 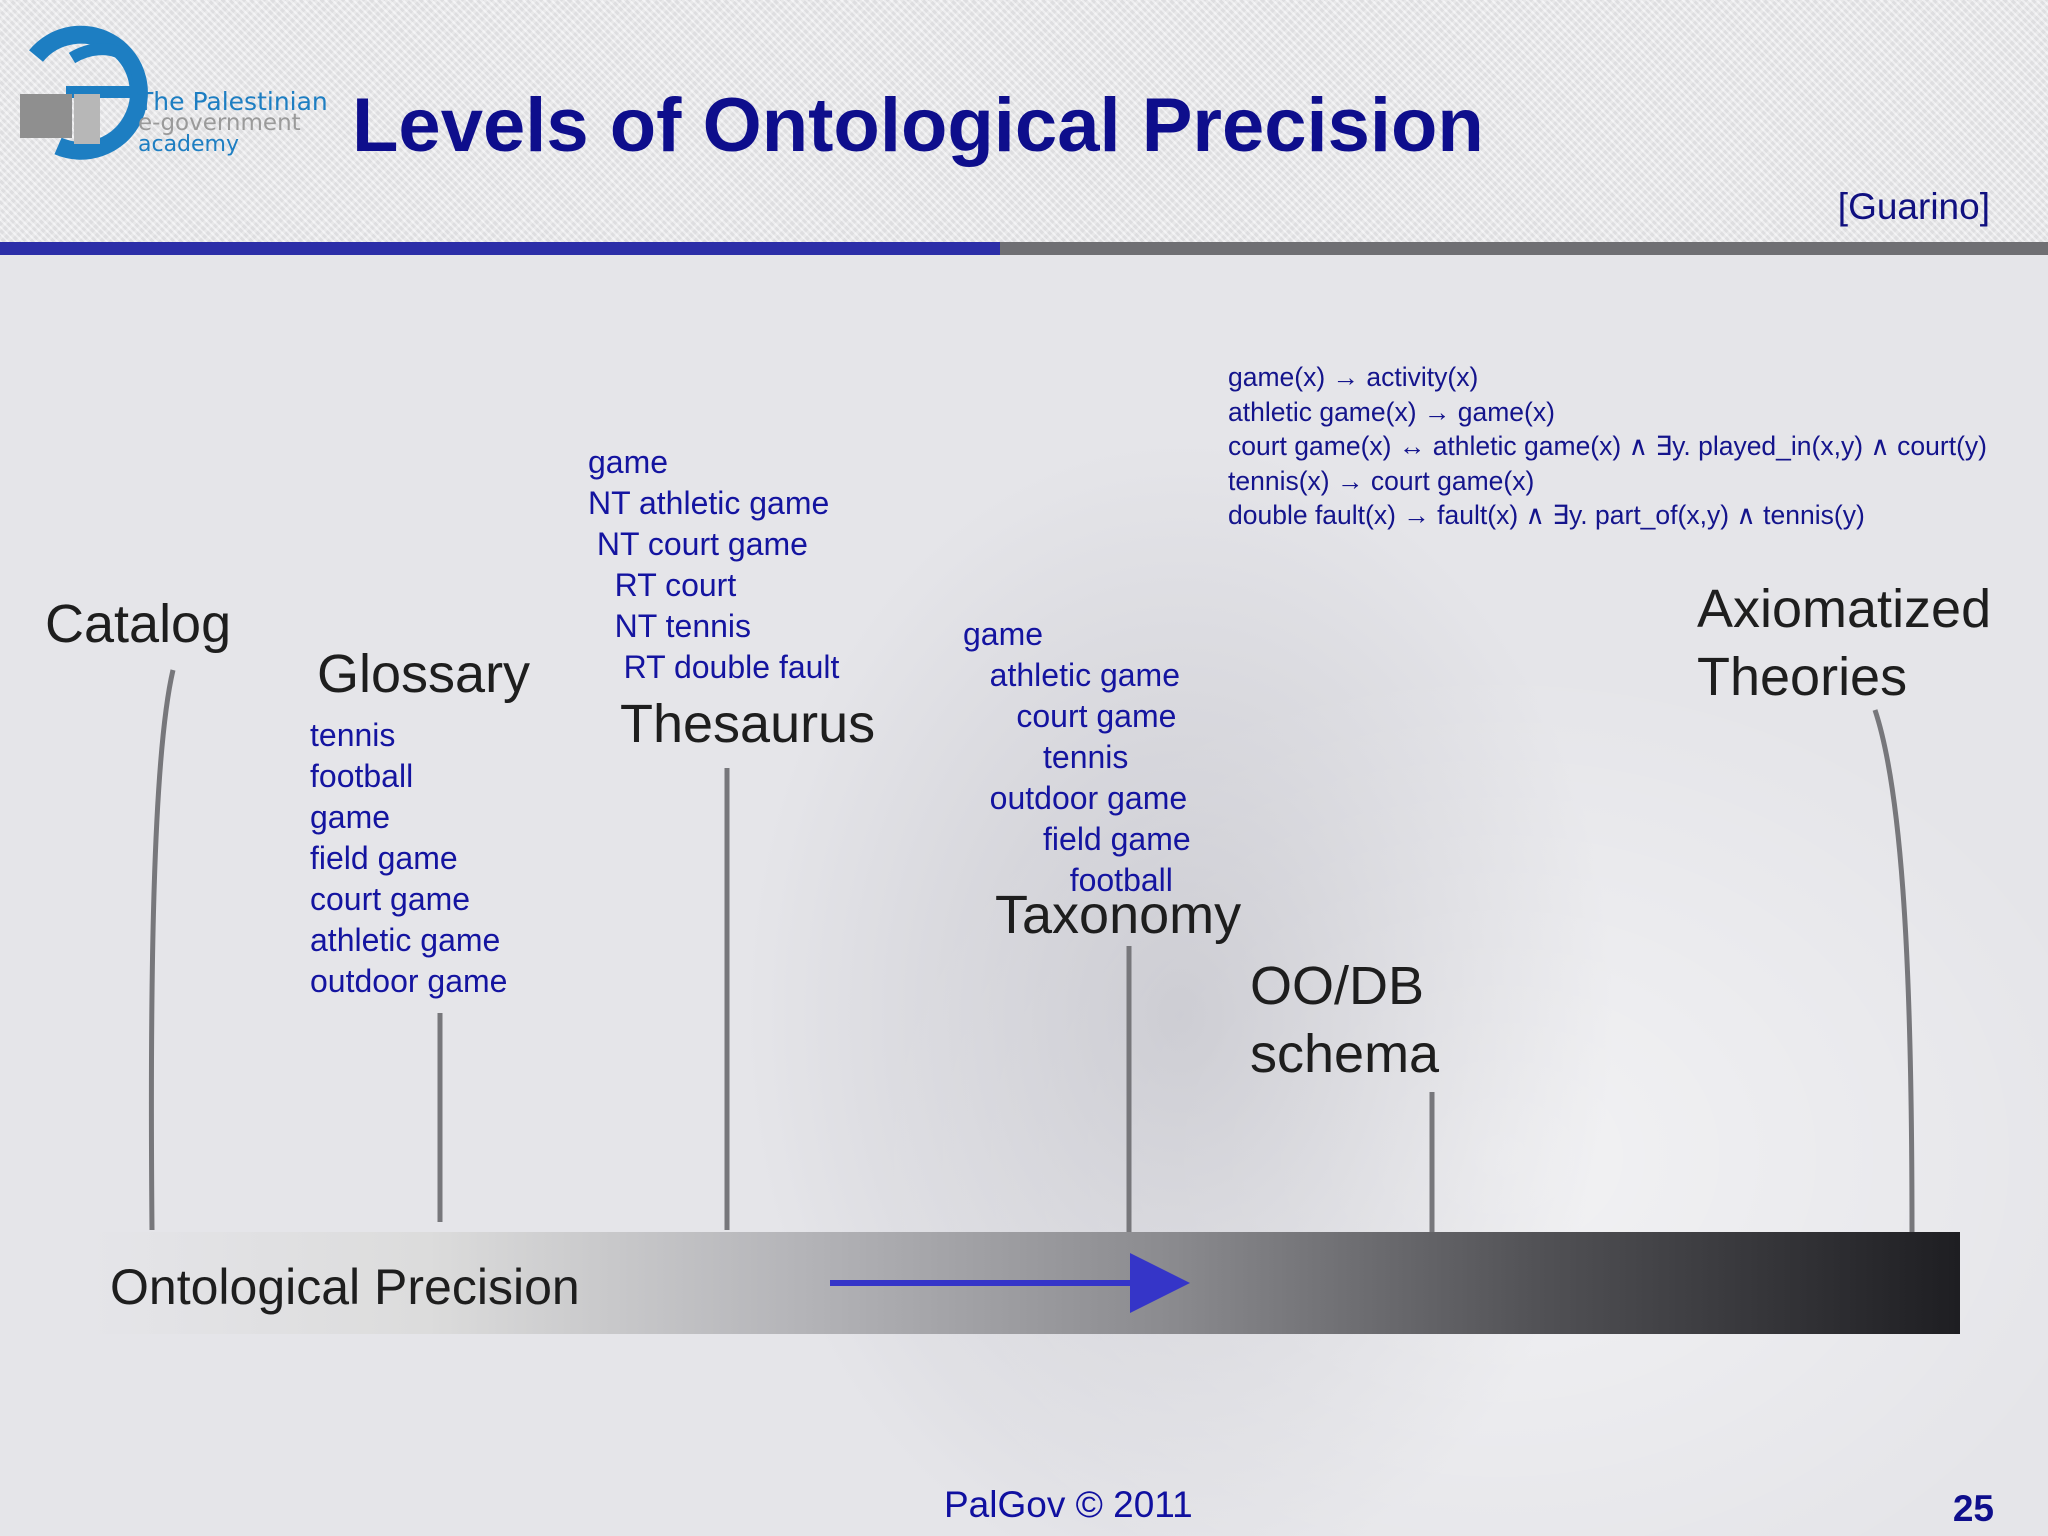 I want to click on thesaurus-term: NT court game, so click(x=698, y=544).